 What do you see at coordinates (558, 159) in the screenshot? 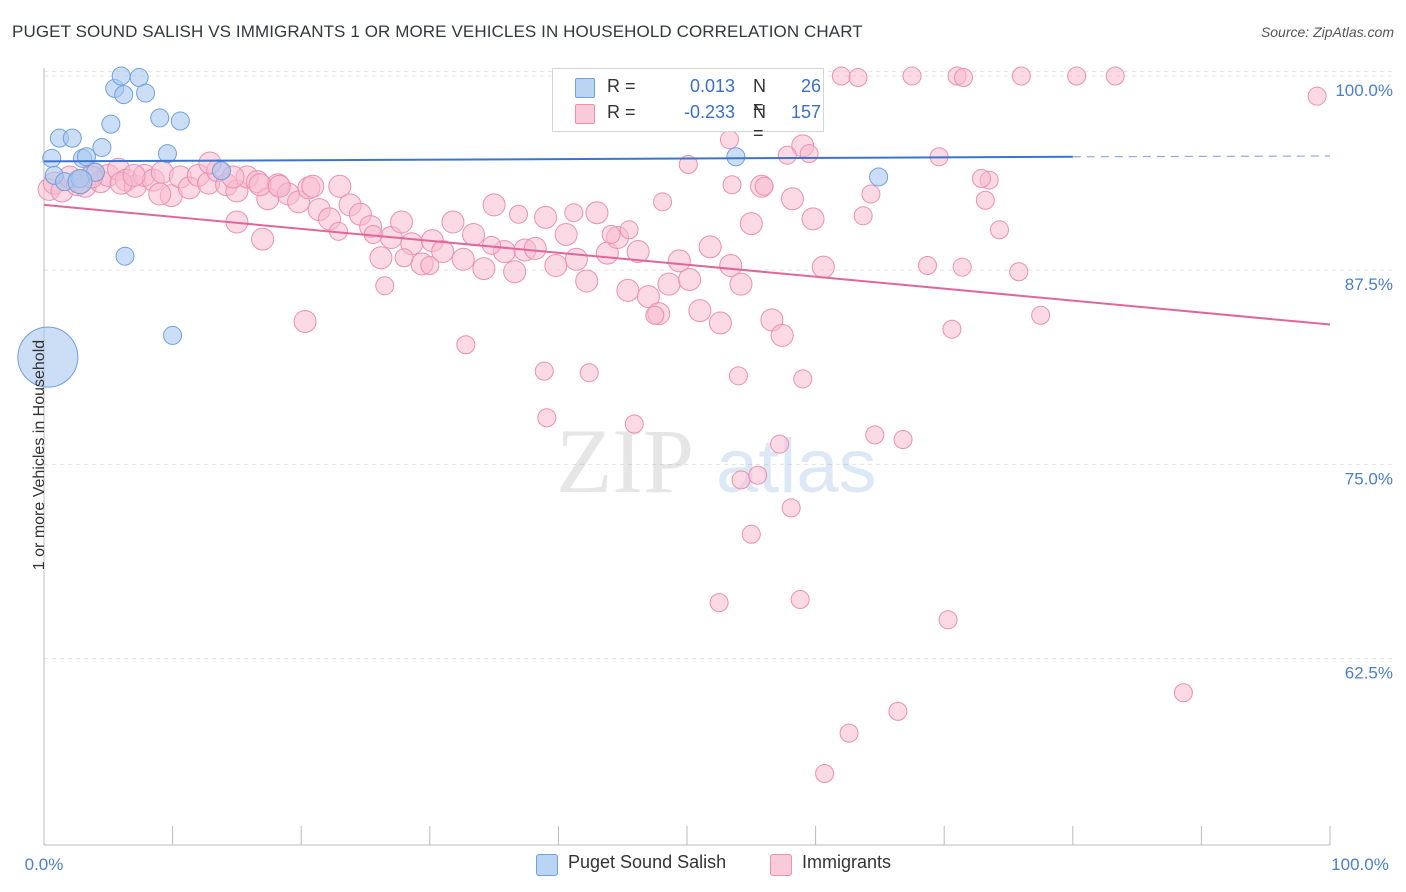
I see `trend-line-salish` at bounding box center [558, 159].